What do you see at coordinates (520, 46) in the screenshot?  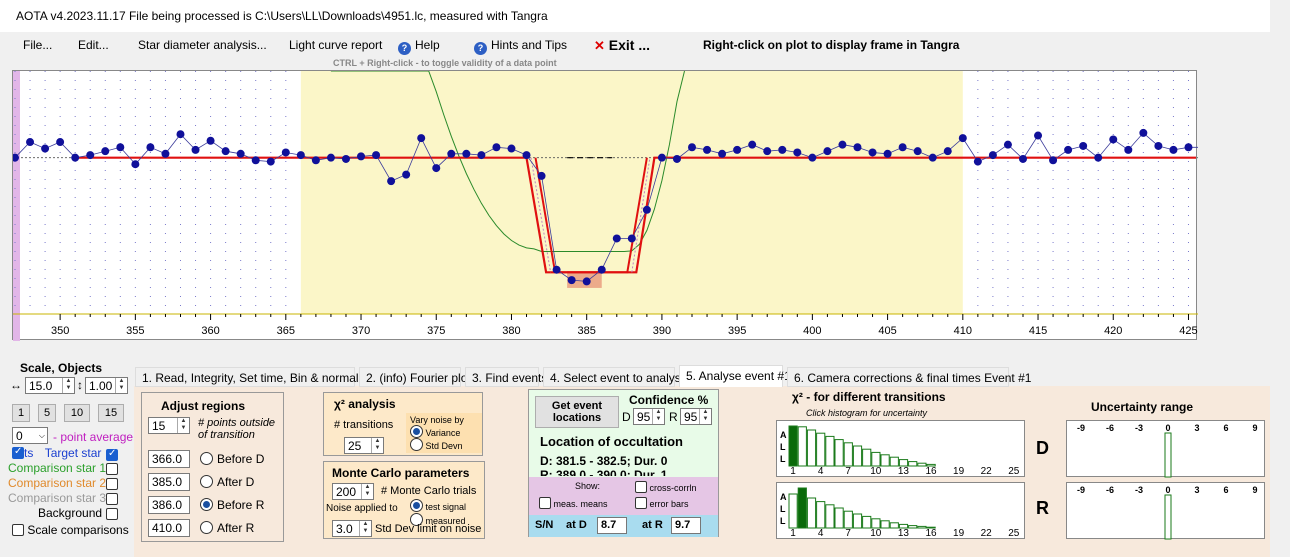 I see `menu-hints: ? Hints and Tips` at bounding box center [520, 46].